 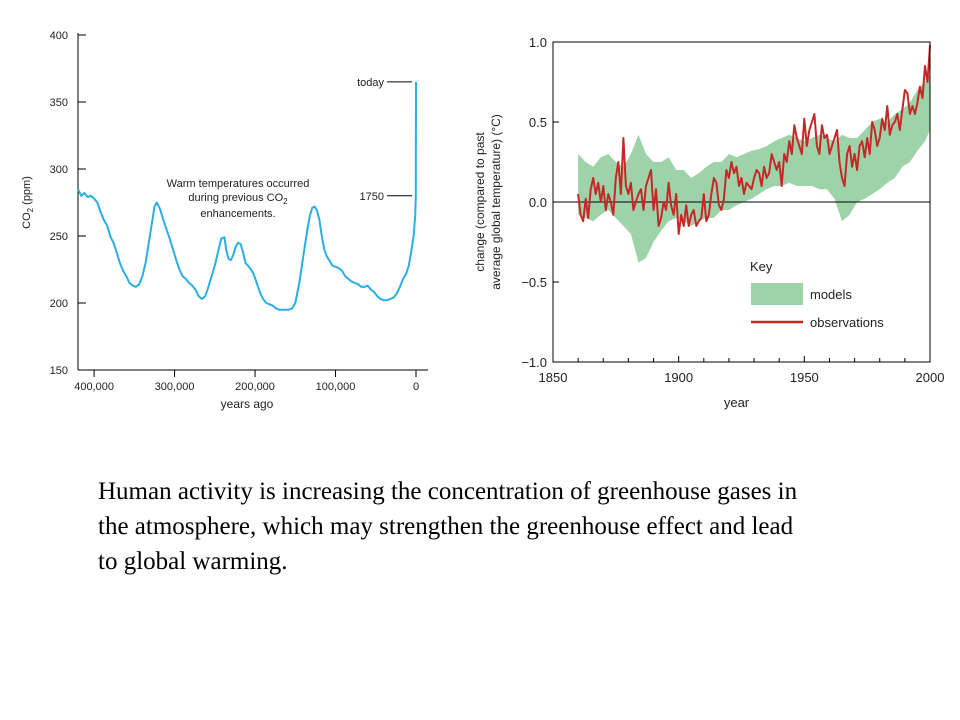 I want to click on co2-series-line, so click(x=247, y=249).